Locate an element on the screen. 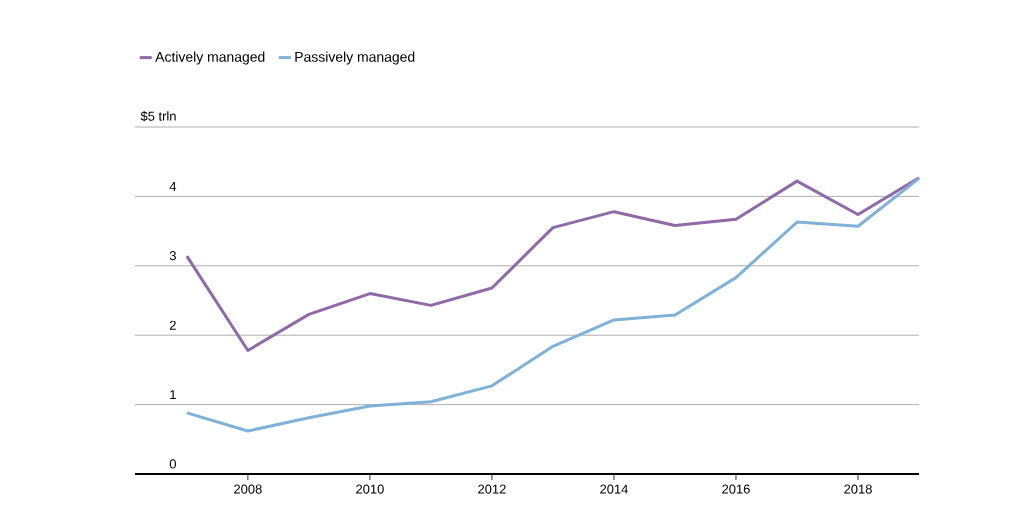  y-tick-label: 4 is located at coordinates (173, 186).